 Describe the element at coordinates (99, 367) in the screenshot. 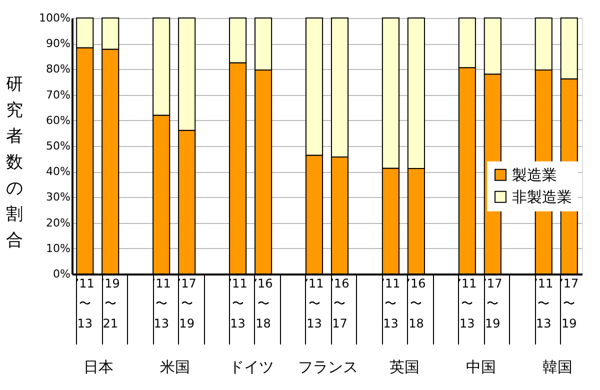

I see `text: 日本` at that location.